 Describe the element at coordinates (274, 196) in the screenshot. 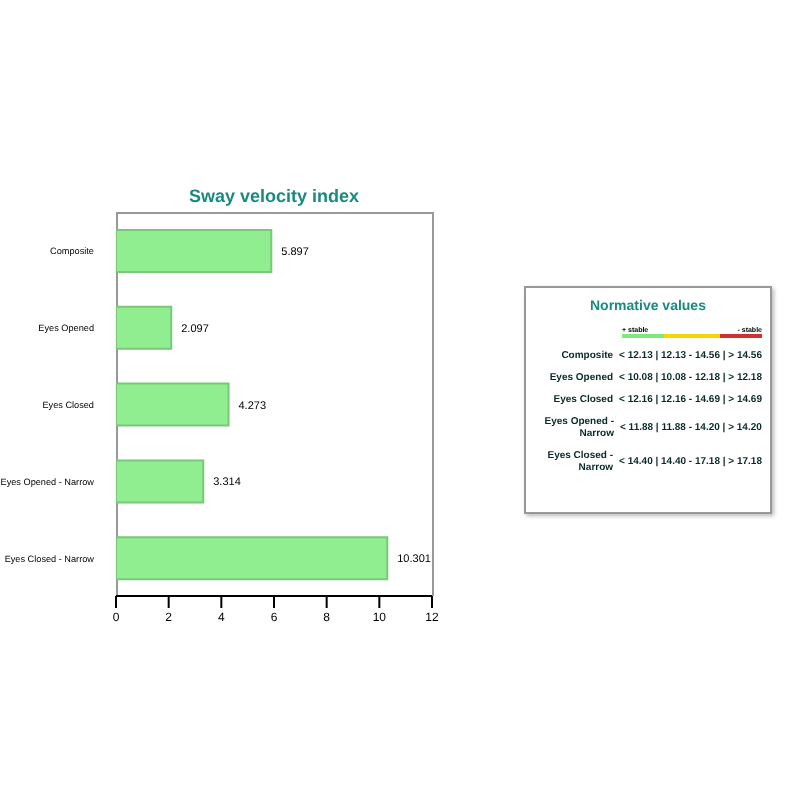

I see `chart-title: Sway velocity index` at that location.